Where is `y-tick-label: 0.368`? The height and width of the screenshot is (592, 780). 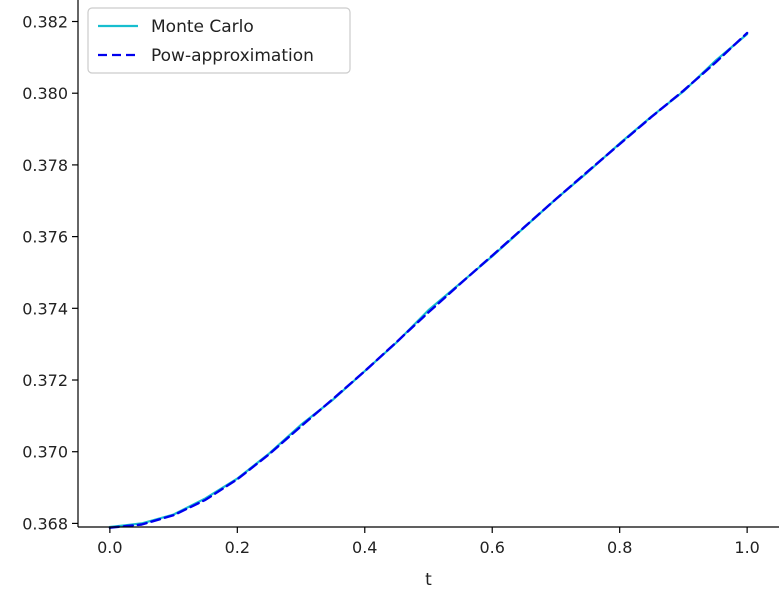
y-tick-label: 0.368 is located at coordinates (45, 523).